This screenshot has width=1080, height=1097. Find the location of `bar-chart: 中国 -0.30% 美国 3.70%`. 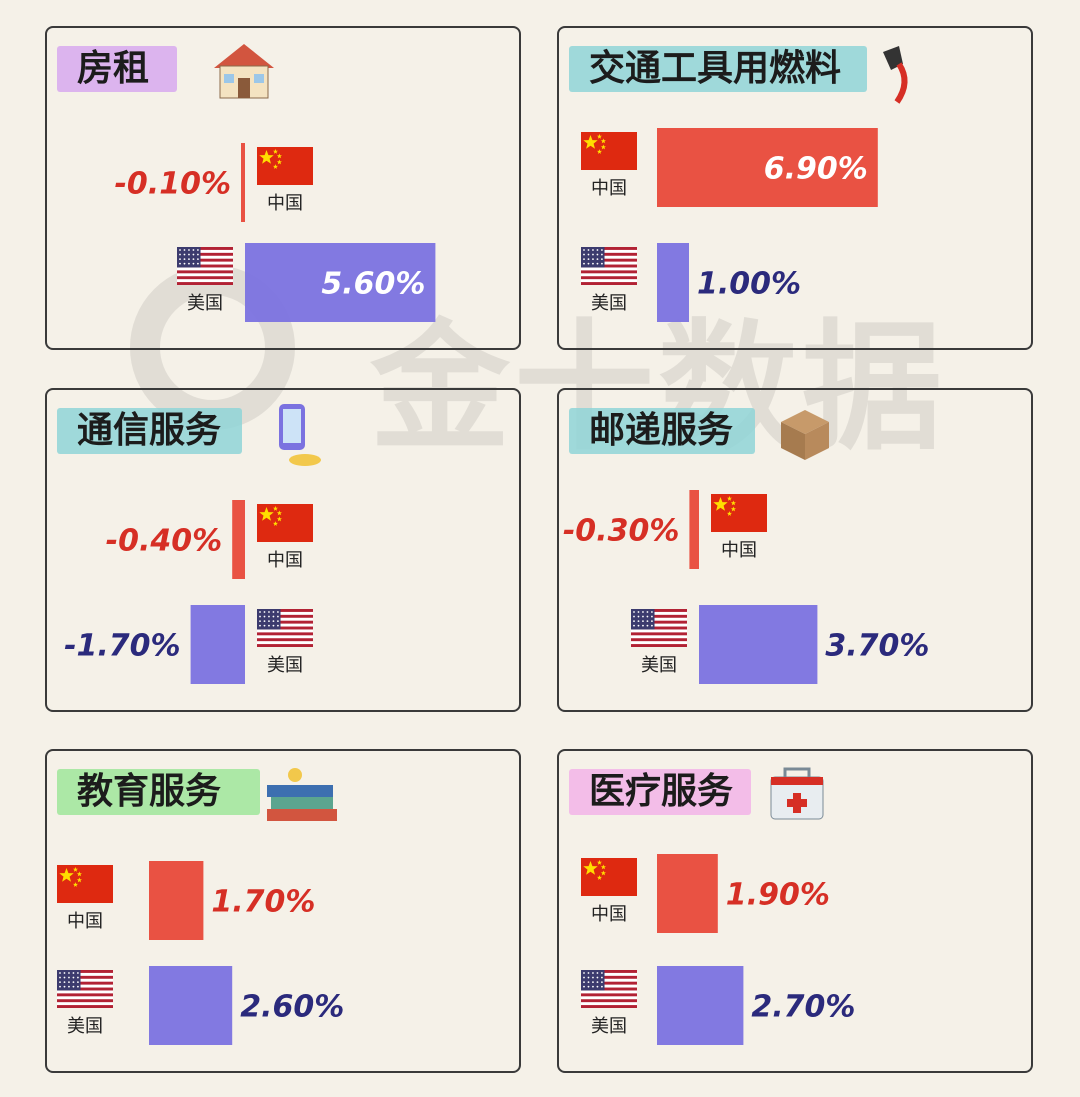

bar-chart: 中国 -0.30% 美国 3.70% is located at coordinates (746, 547).